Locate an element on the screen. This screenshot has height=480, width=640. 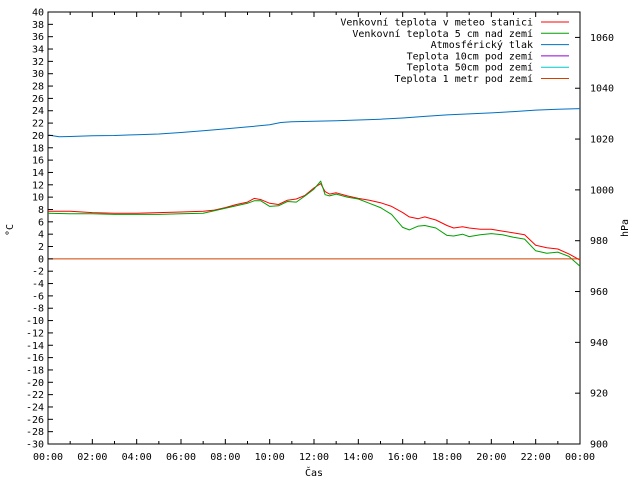
y-tick-label: -20 is located at coordinates (35, 383).